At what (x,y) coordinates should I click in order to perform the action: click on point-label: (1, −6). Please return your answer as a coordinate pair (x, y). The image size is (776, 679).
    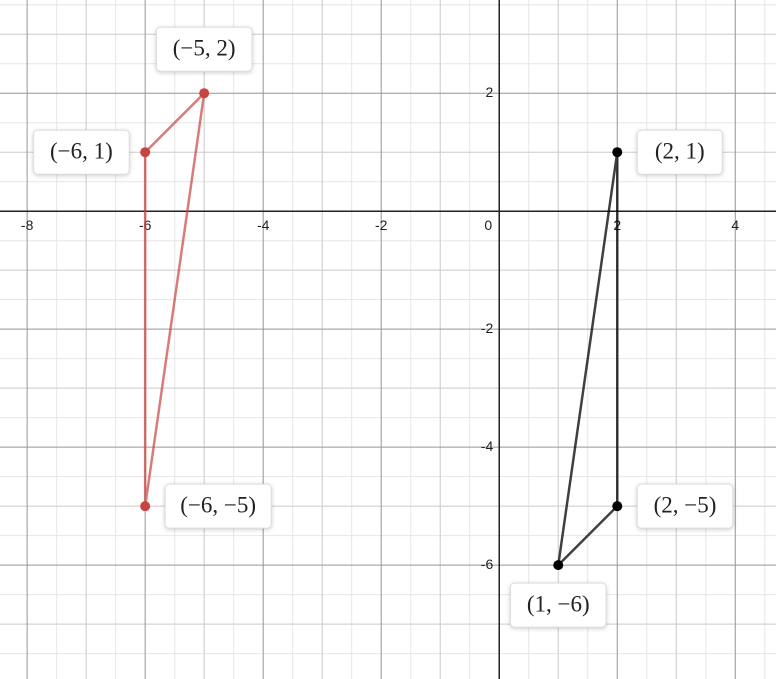
    Looking at the image, I should click on (558, 605).